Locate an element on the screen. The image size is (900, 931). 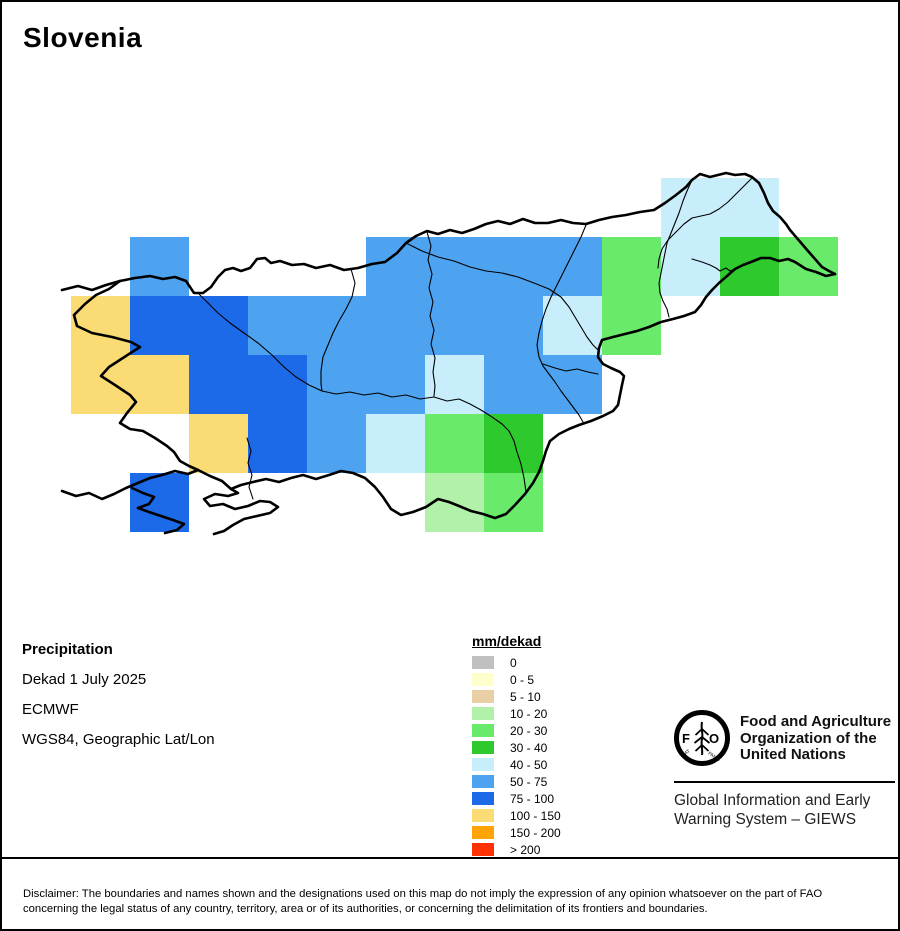
legend-title: mm/dekad is located at coordinates (507, 641).